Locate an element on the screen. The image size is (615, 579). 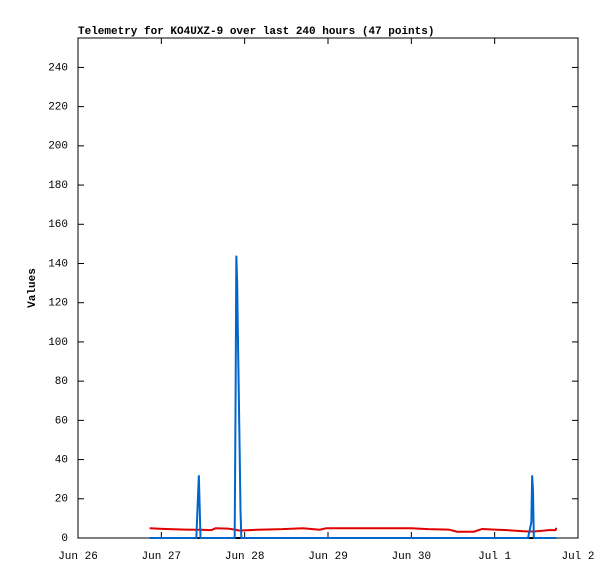
x-tick-label: Jun 29 is located at coordinates (328, 557).